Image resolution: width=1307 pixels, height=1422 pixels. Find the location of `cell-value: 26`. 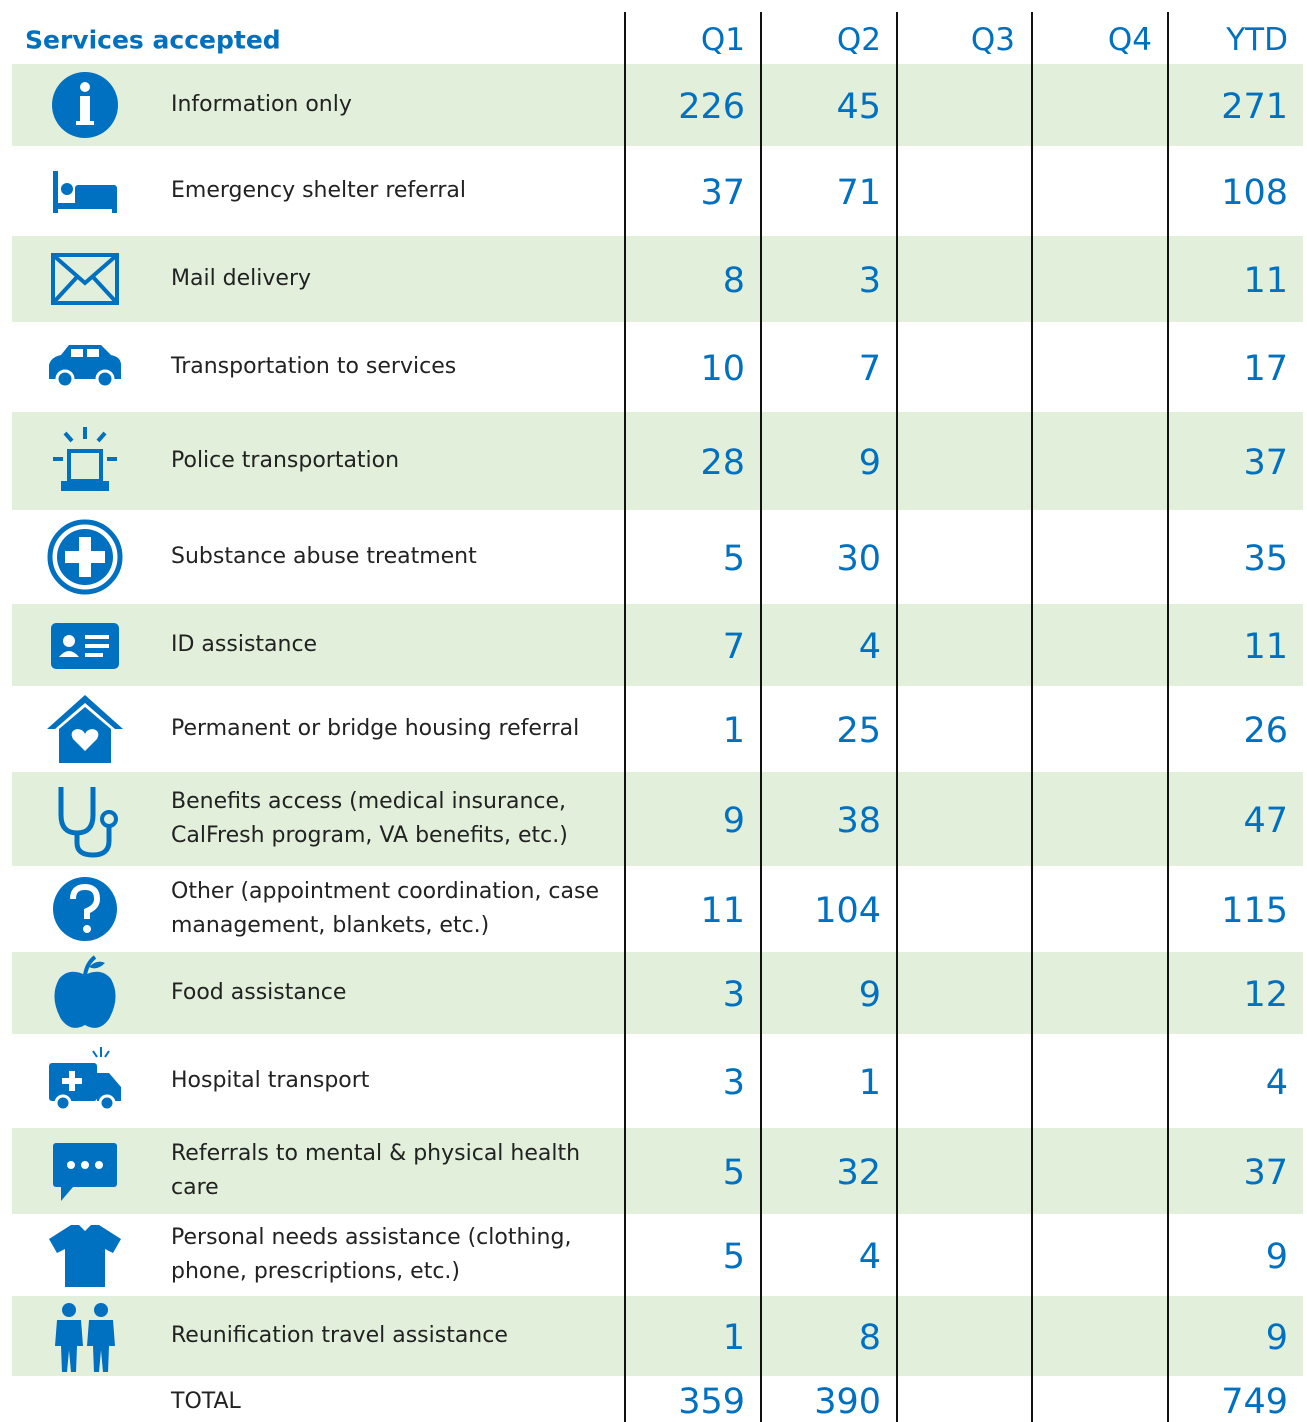

cell-value: 26 is located at coordinates (1265, 731).